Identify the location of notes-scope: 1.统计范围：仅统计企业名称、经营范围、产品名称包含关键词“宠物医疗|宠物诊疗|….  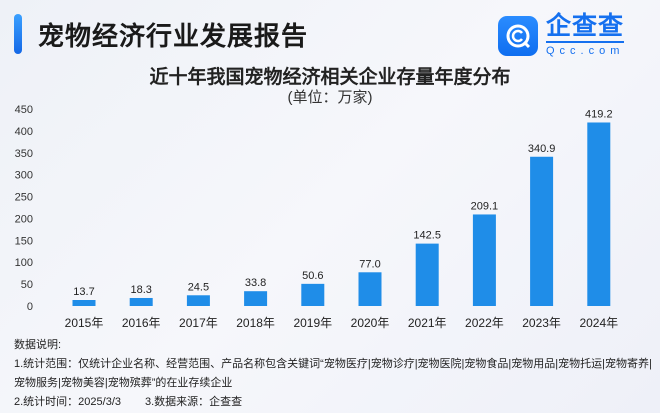
(333, 373).